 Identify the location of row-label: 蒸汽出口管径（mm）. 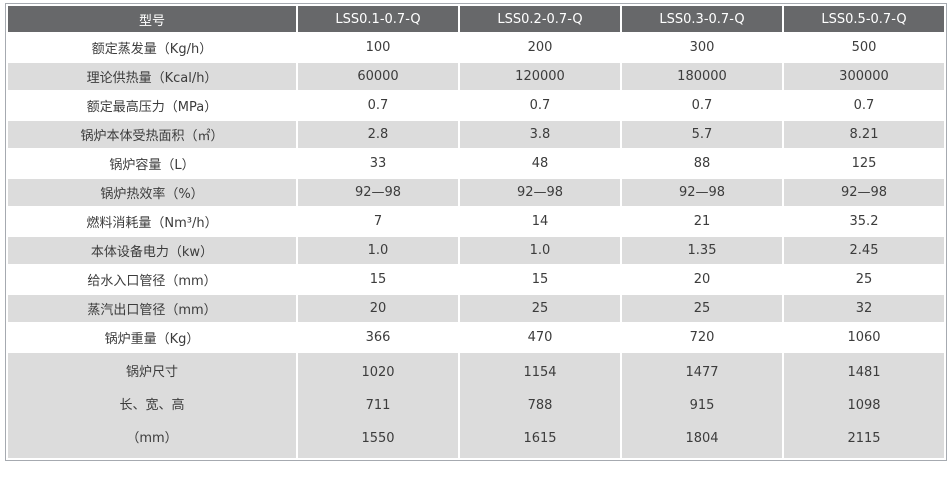
(152, 308).